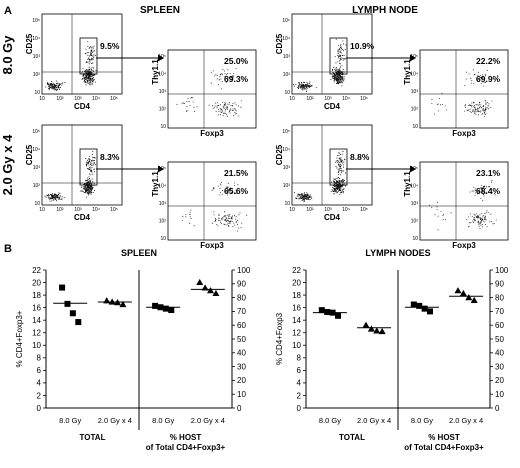 The image size is (520, 468). I want to click on panel-a-label: A, so click(8, 11).